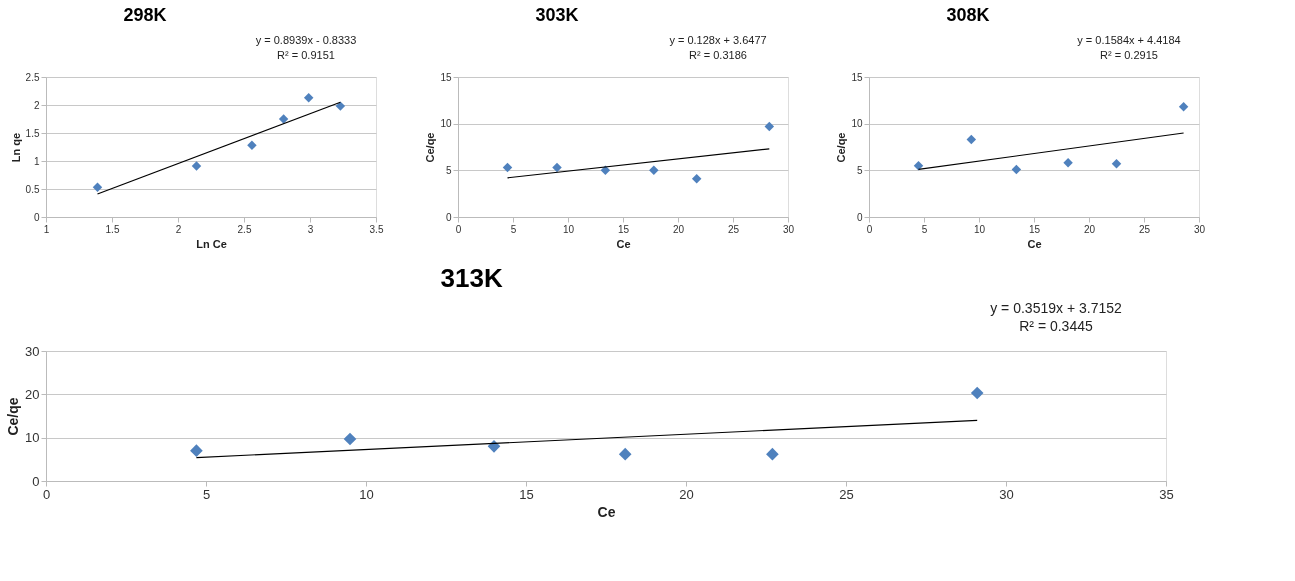  I want to click on chart-title: 308K, so click(968, 15).